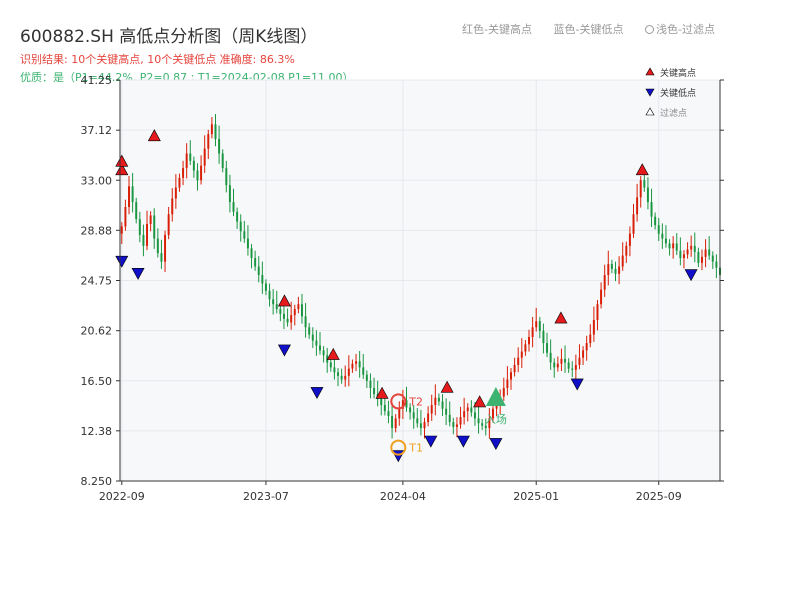  What do you see at coordinates (415, 401) in the screenshot?
I see `t2-label: T2` at bounding box center [415, 401].